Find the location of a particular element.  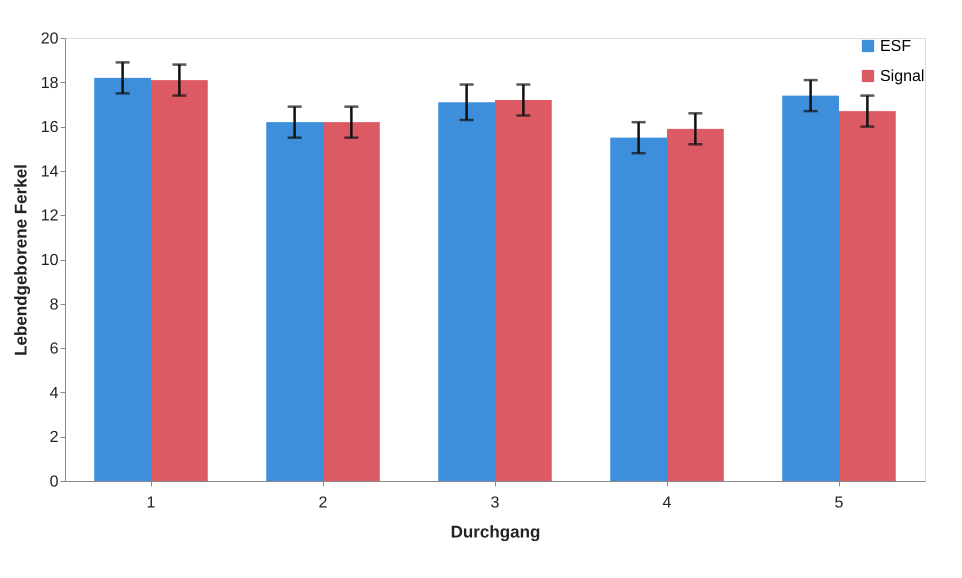

x-tick-label: 4 is located at coordinates (667, 503).